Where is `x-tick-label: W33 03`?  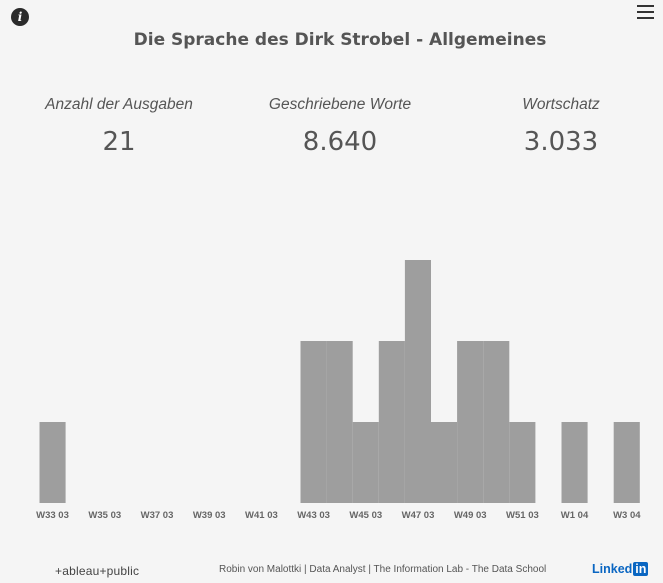
x-tick-label: W33 03 is located at coordinates (52, 515).